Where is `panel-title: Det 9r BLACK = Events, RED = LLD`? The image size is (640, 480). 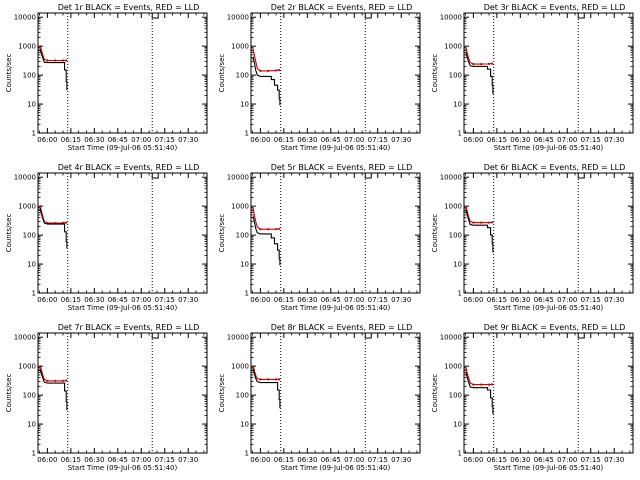 panel-title: Det 9r BLACK = Events, RED = LLD is located at coordinates (555, 327).